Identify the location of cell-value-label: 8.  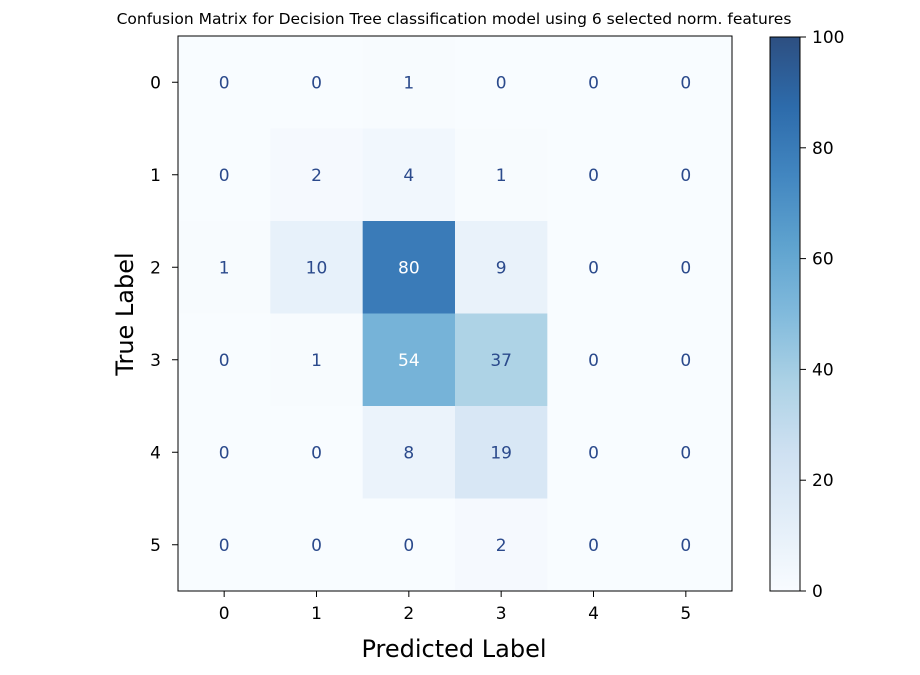
(408, 453).